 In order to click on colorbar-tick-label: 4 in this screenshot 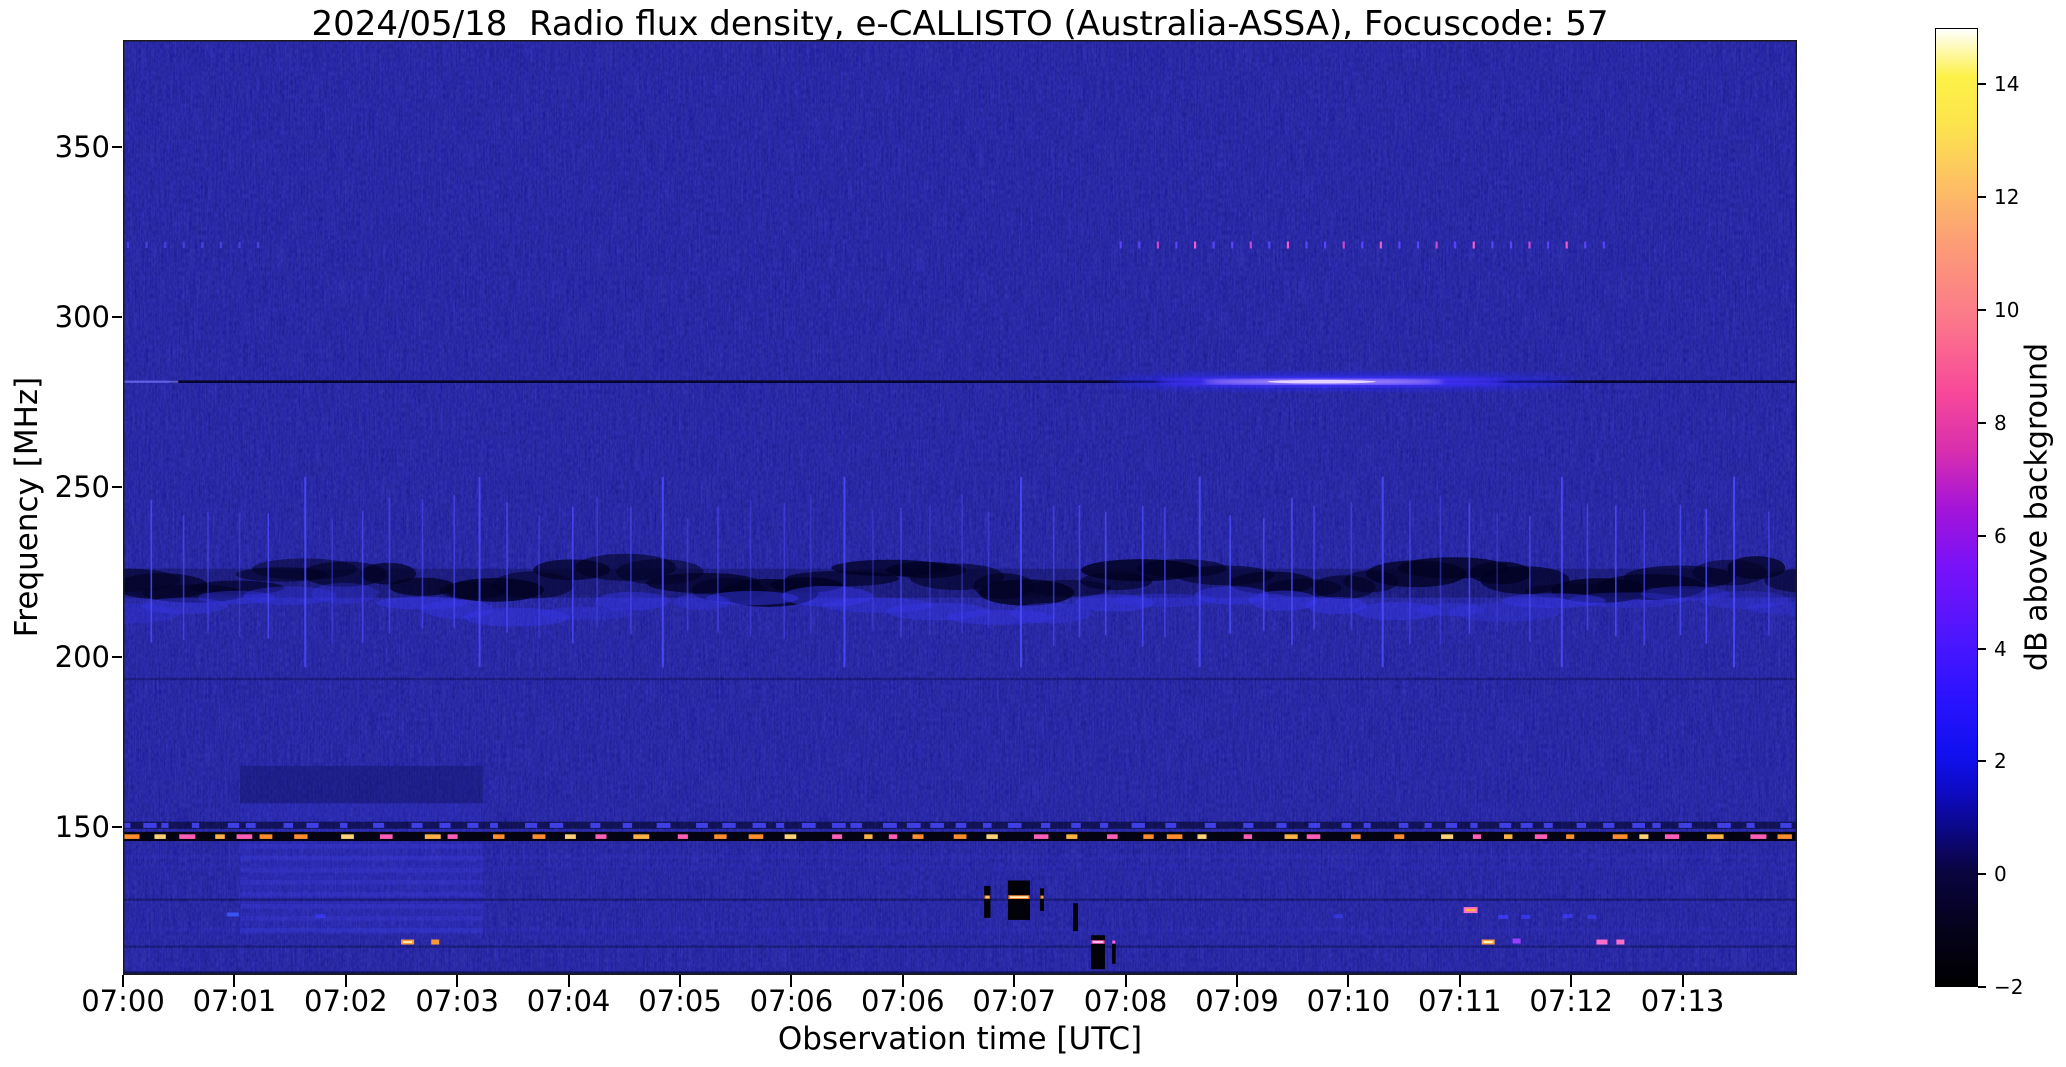, I will do `click(2000, 648)`.